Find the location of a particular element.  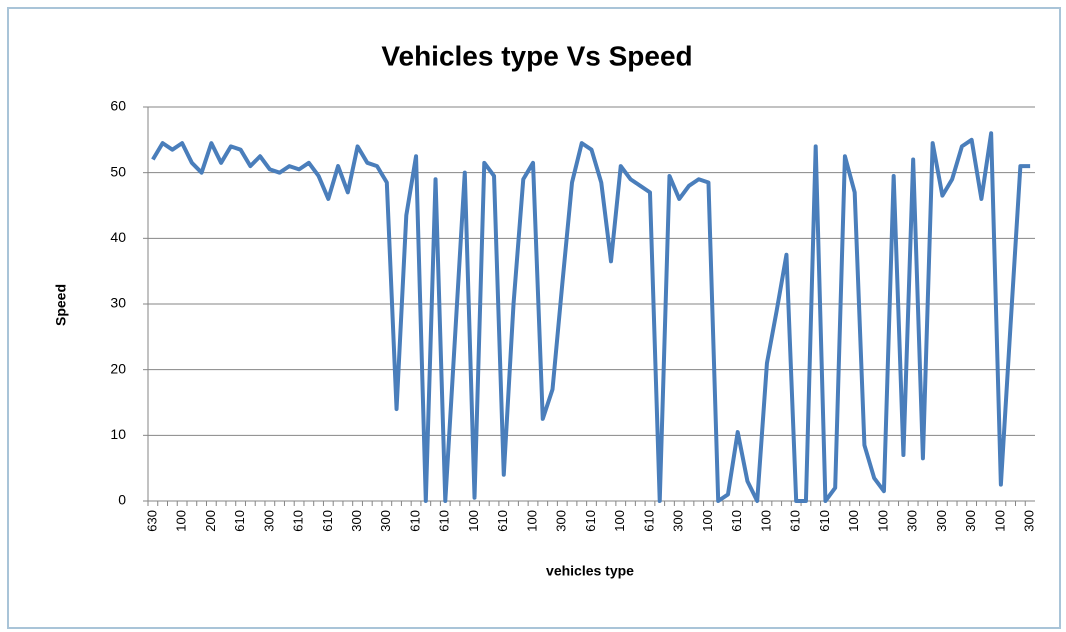

y-tick-label: 60 is located at coordinates (118, 106).